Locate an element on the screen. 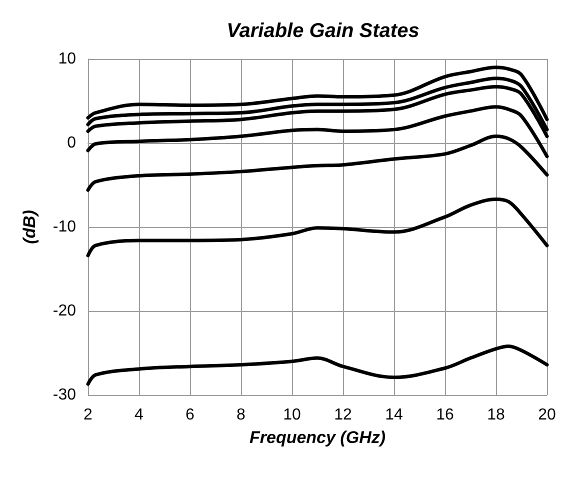 Image resolution: width=568 pixels, height=478 pixels. y-axis-title: (dB) is located at coordinates (29, 227).